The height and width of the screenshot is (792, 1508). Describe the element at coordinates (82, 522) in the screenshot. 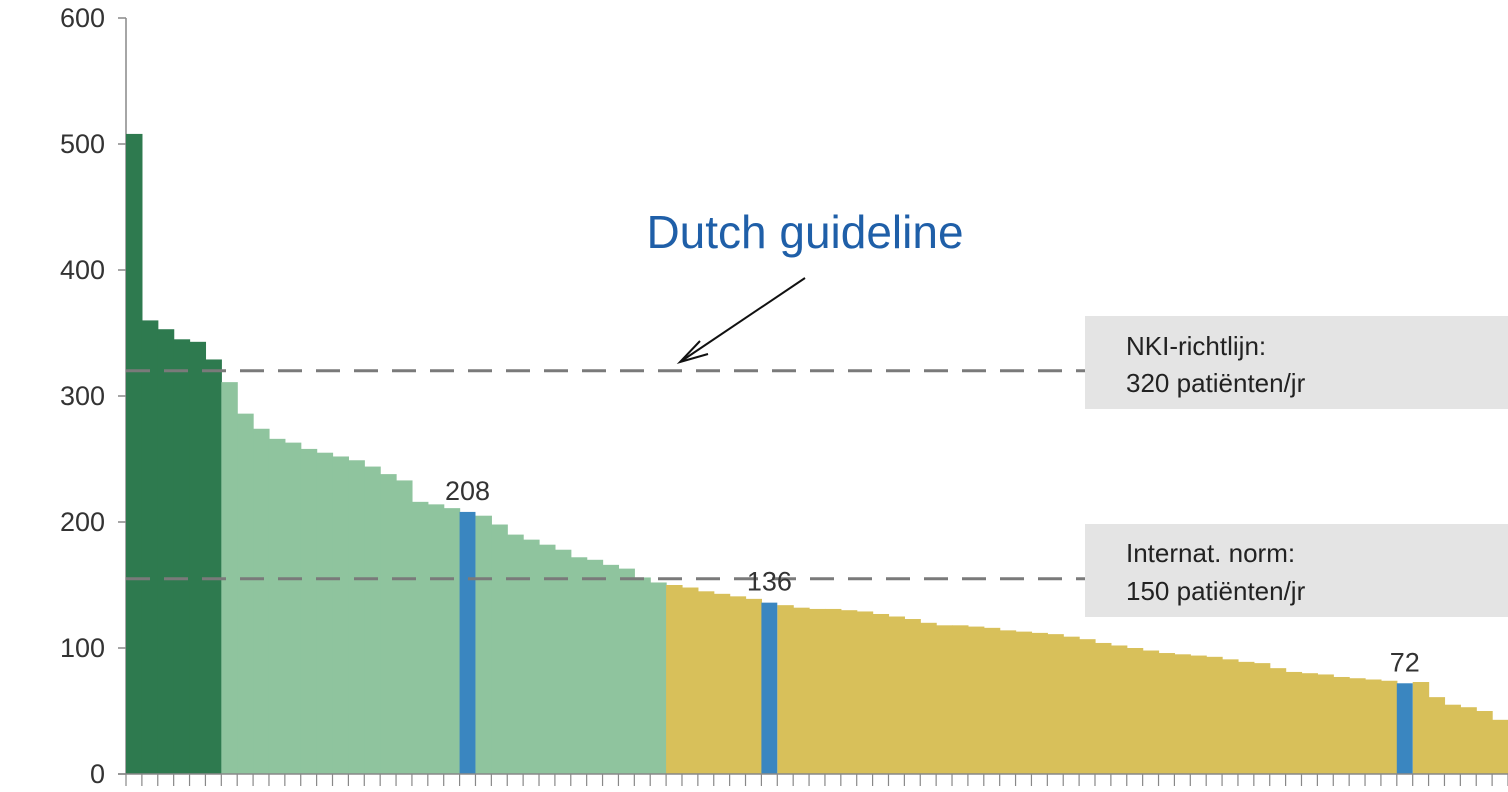

I see `y-tick-label: 200` at that location.